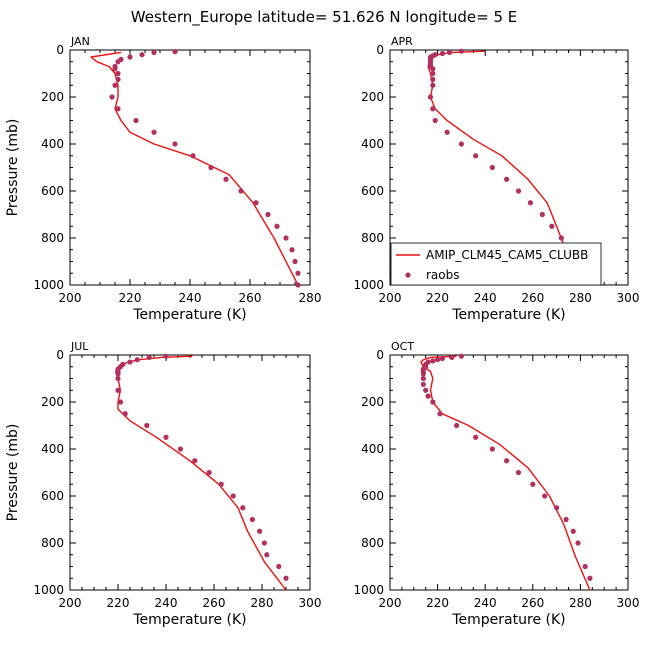 The image size is (648, 648). Describe the element at coordinates (194, 168) in the screenshot. I see `model-series-line` at that location.